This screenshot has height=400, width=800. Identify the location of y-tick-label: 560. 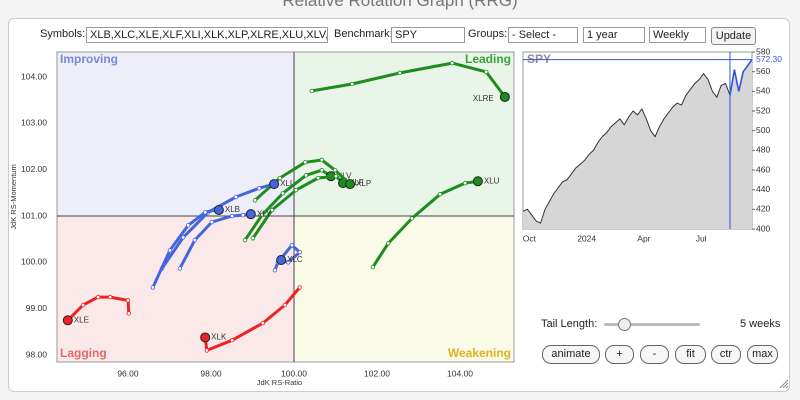
(763, 71).